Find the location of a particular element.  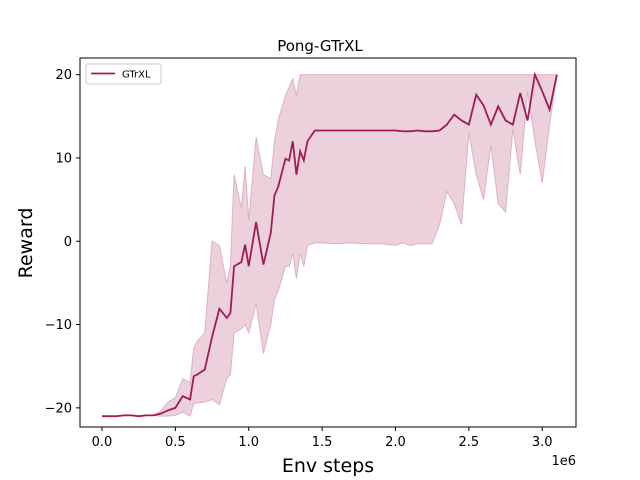

y-tick-label: −10 is located at coordinates (58, 325).